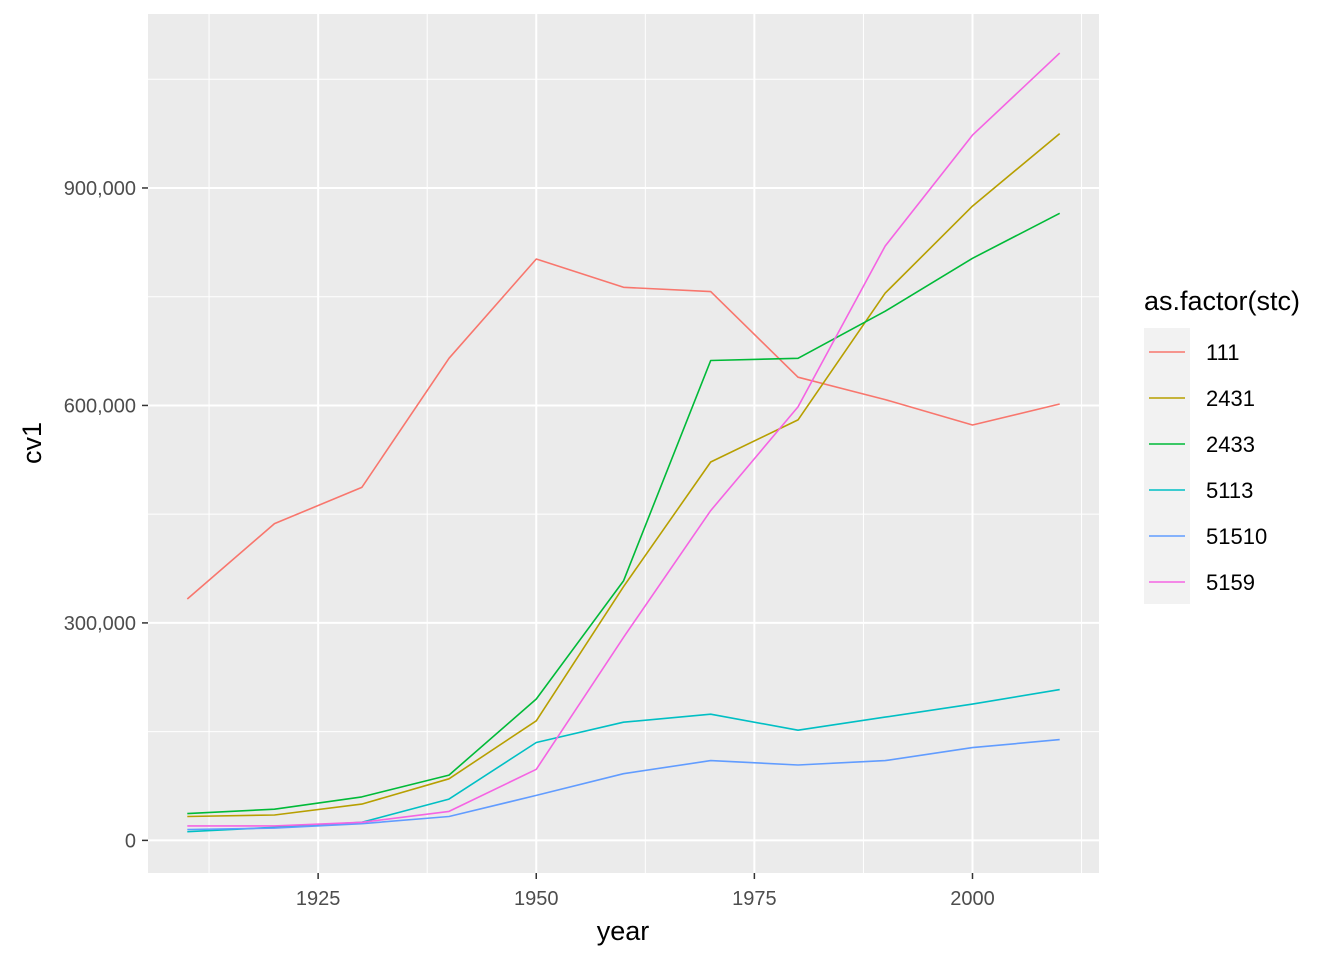  I want to click on legend-label-5159: 5159, so click(1230, 582).